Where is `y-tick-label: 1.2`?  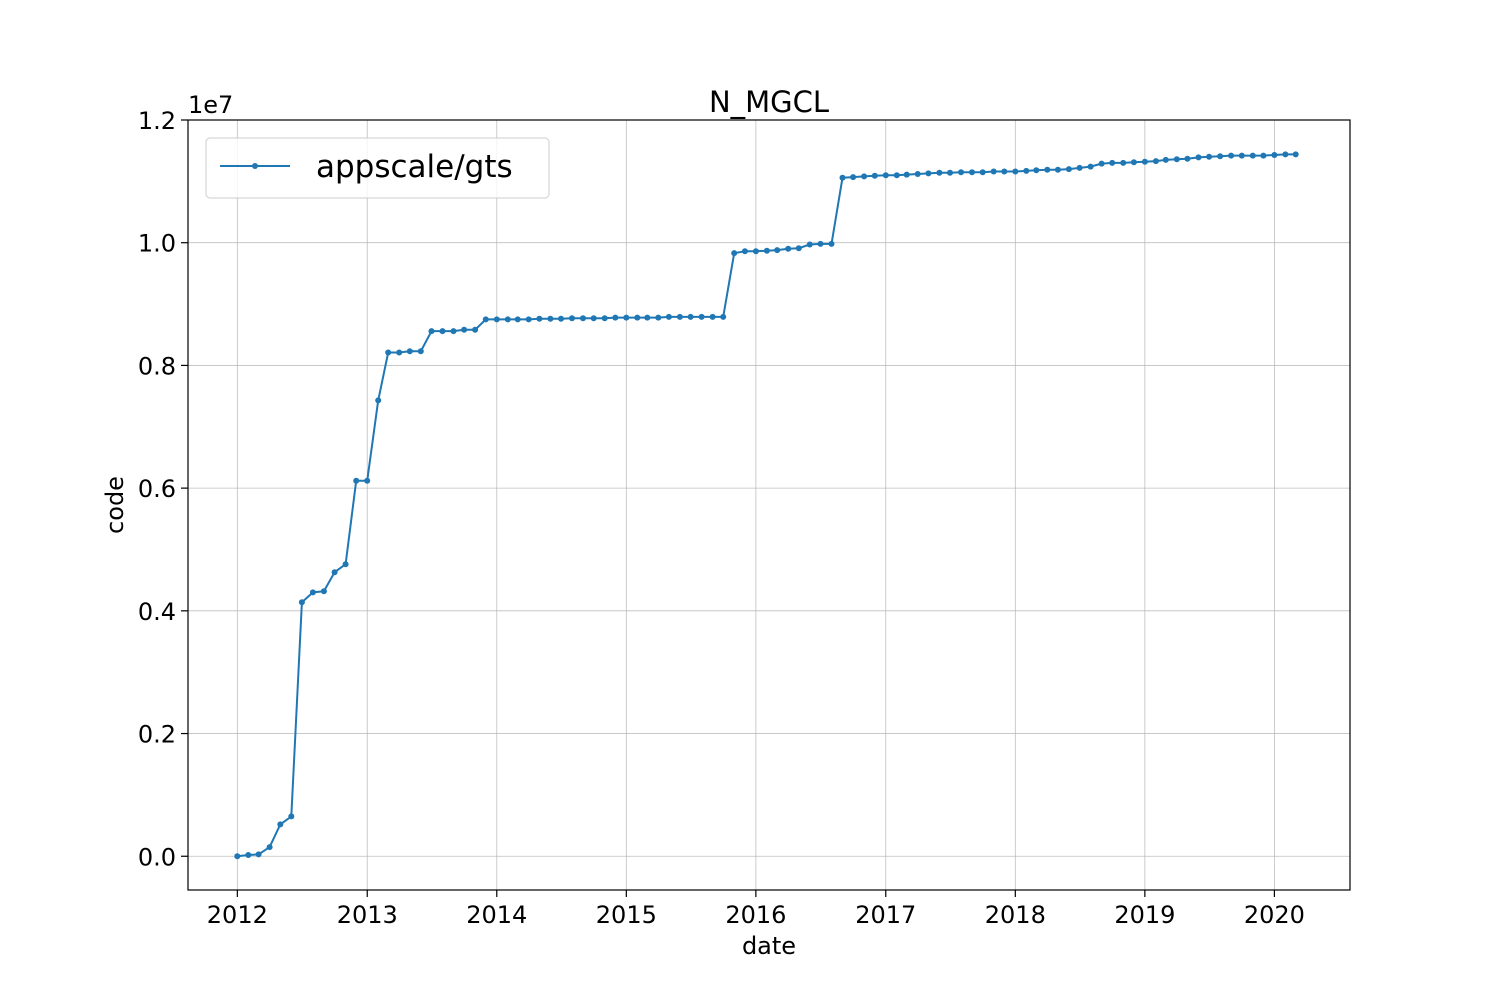
y-tick-label: 1.2 is located at coordinates (157, 121).